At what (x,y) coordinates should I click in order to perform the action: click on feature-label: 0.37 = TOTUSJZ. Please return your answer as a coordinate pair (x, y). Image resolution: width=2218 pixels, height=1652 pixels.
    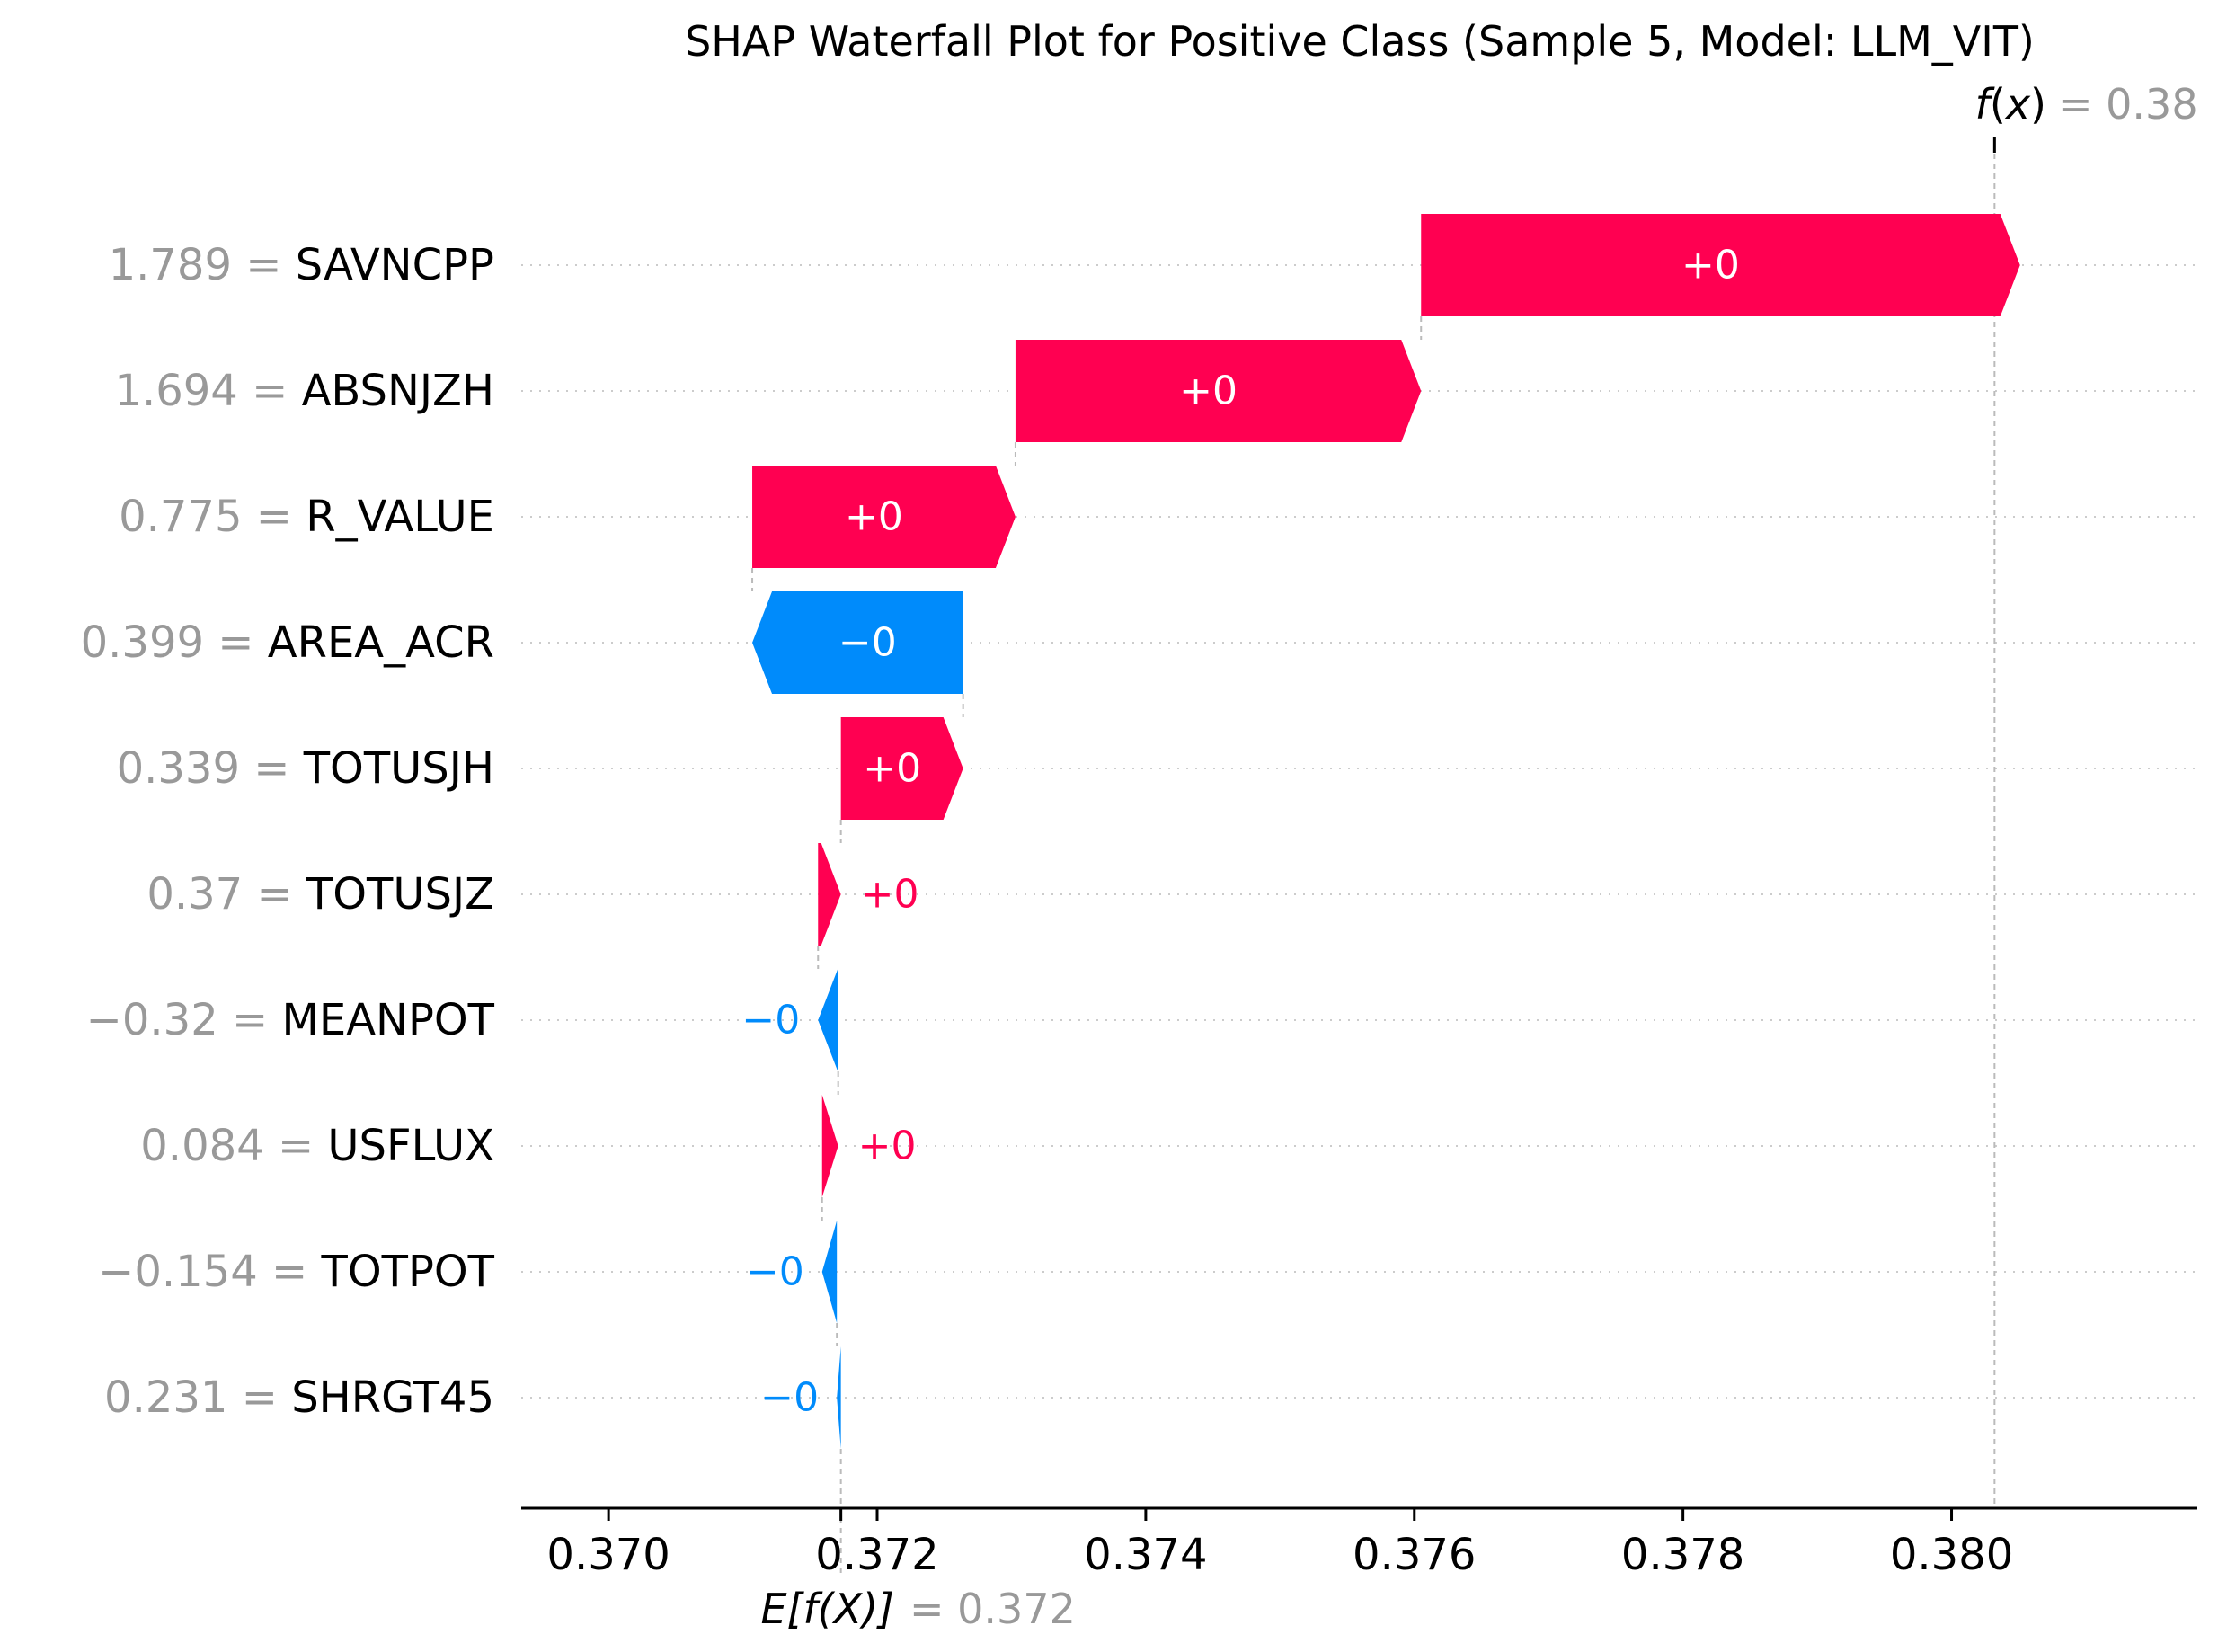
    Looking at the image, I should click on (320, 894).